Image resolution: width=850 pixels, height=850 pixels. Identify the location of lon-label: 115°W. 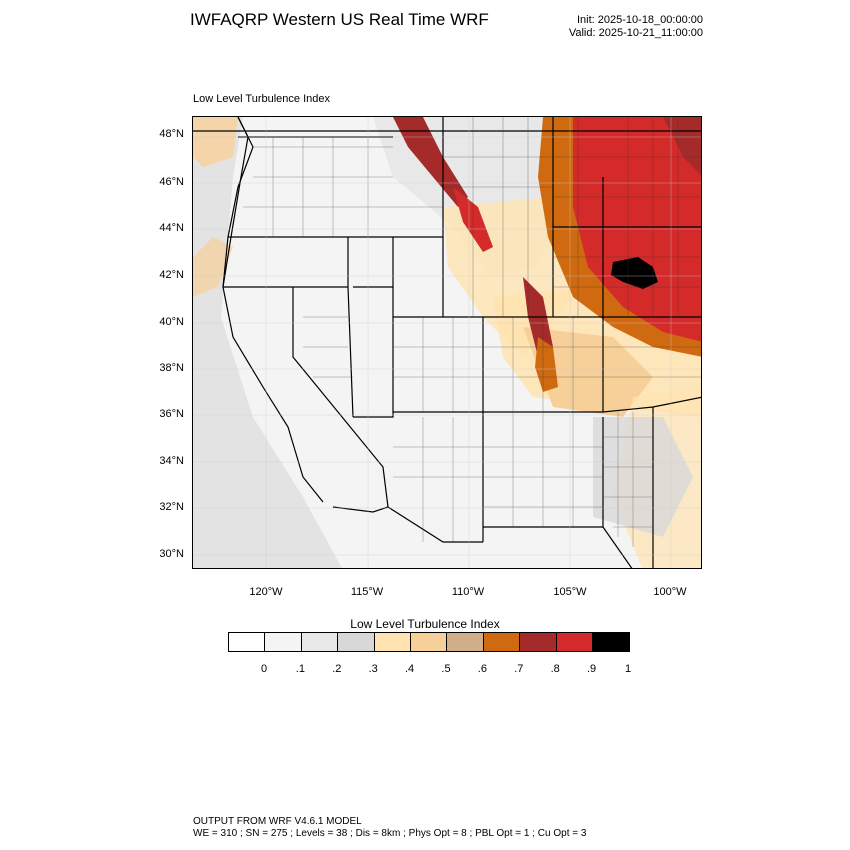
(367, 592).